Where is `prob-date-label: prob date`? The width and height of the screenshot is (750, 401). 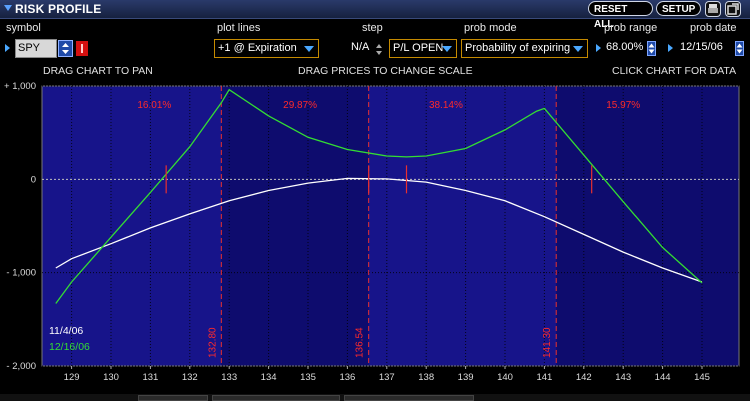
prob-date-label: prob date is located at coordinates (713, 28).